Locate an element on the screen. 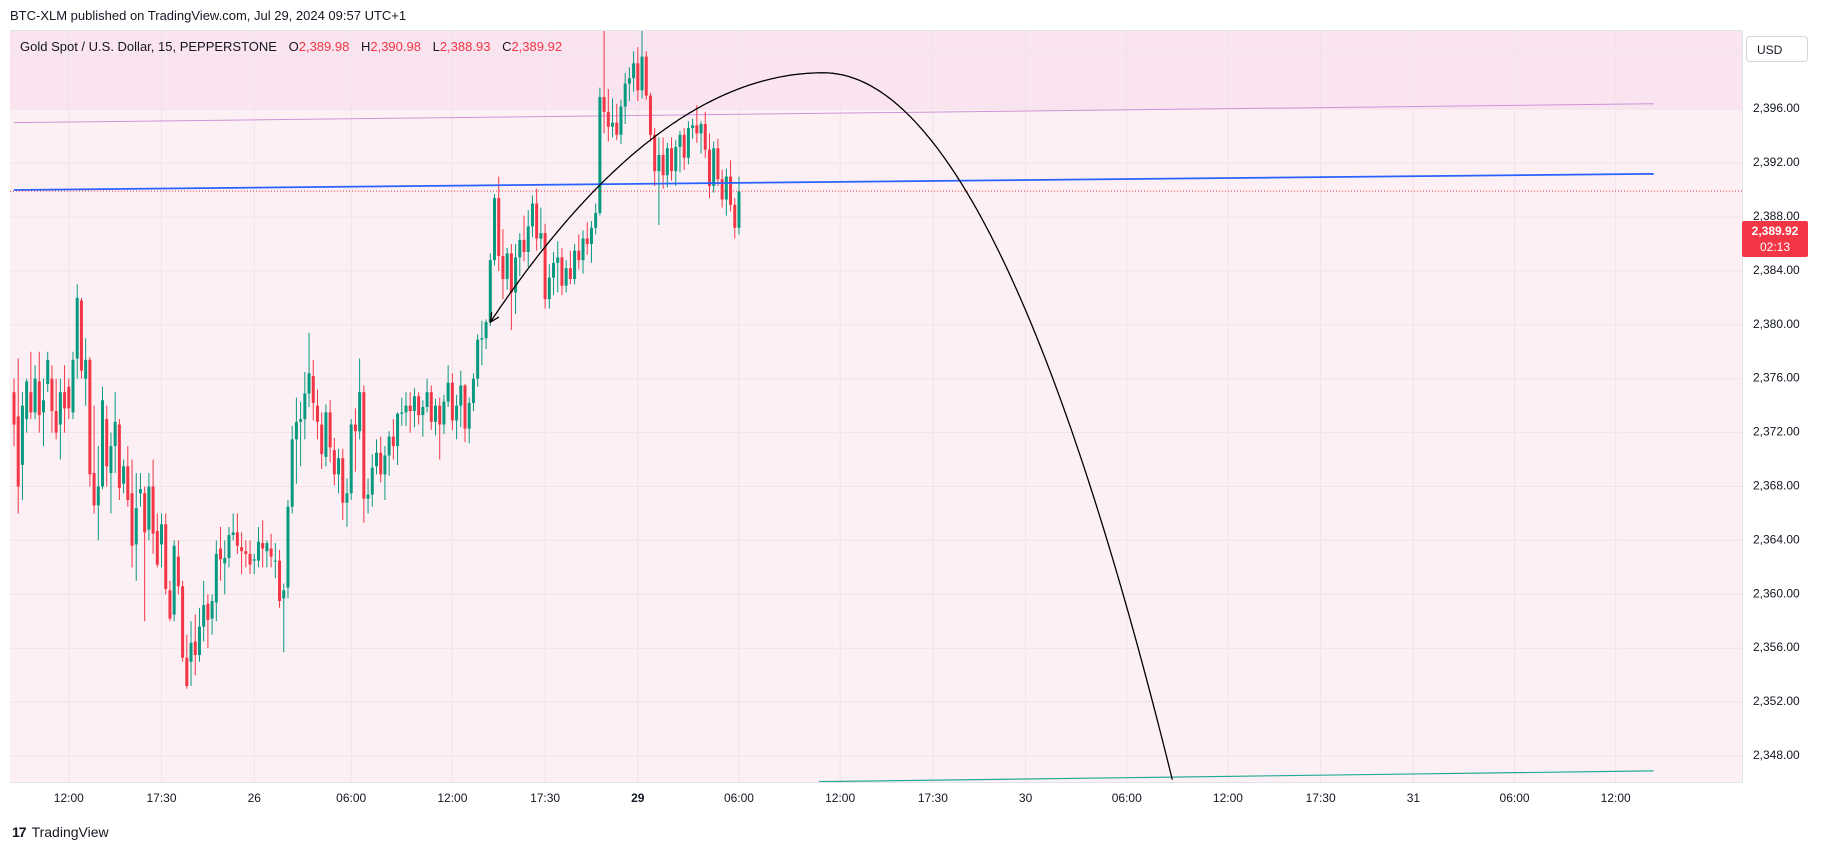  time-tick-label: 31 is located at coordinates (1414, 798).